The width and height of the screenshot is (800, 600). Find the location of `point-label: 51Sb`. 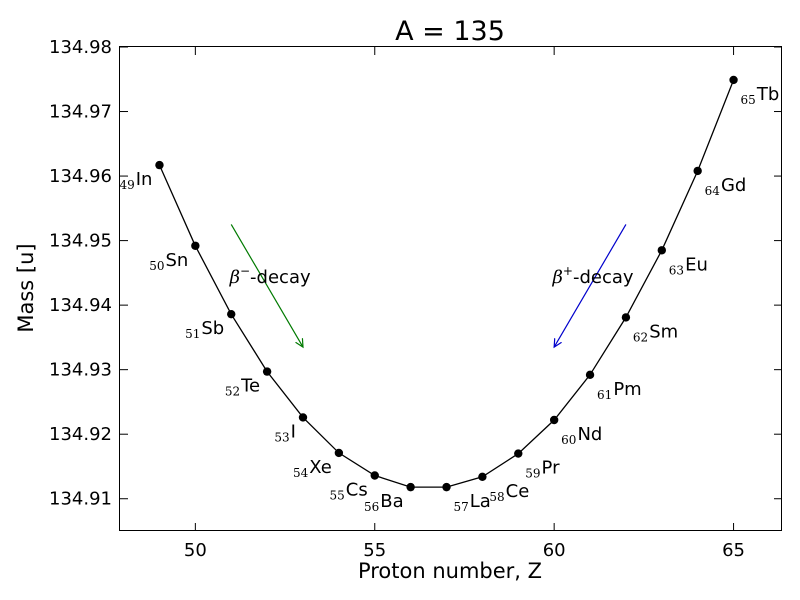

point-label: 51Sb is located at coordinates (204, 329).